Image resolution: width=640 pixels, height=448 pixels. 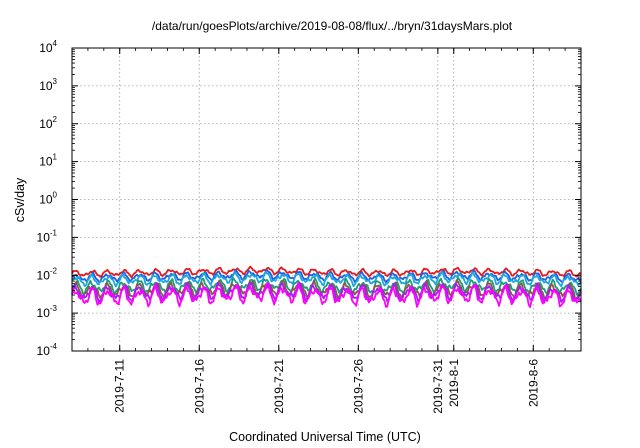 I want to click on y-tick-label: 10⁰, so click(x=48, y=199).